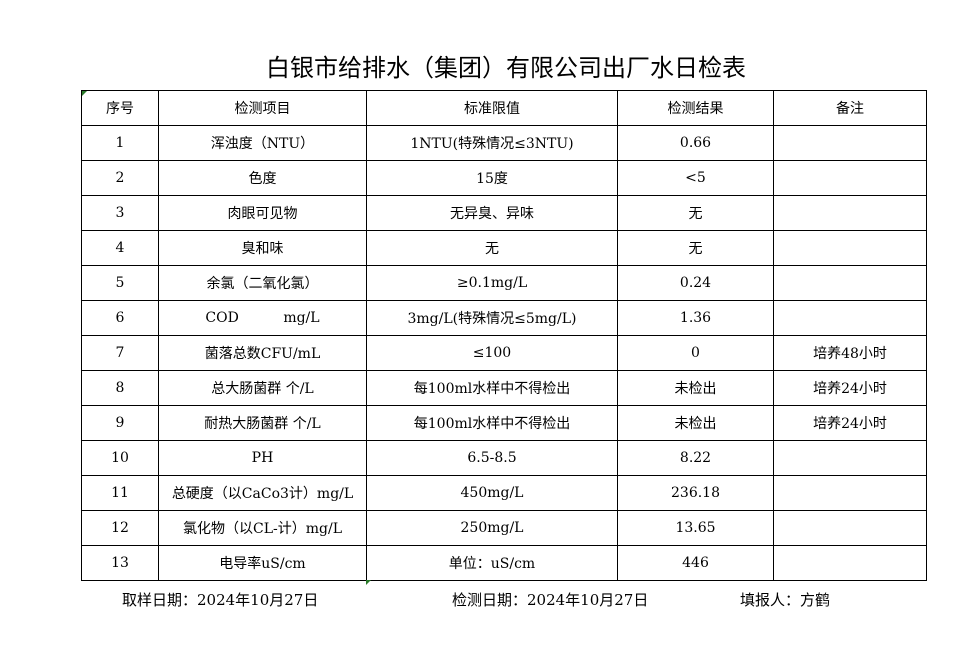 Image resolution: width=976 pixels, height=650 pixels. I want to click on table-row: 11 总硬度（以CaCo3计）mg/L 450mg/L 236.18, so click(504, 493).